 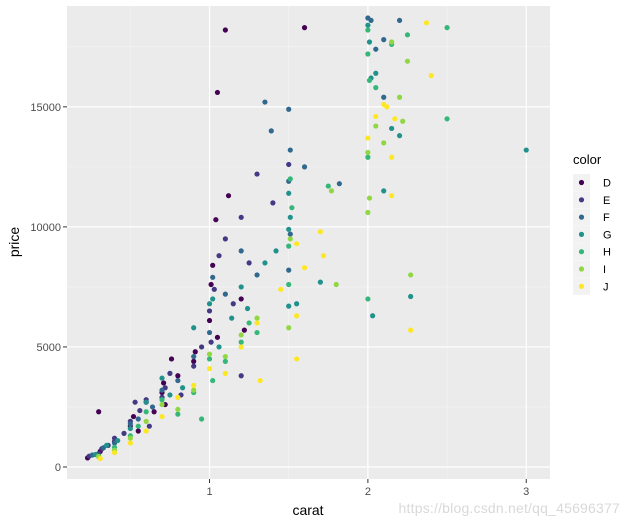 I want to click on legend-label-F: F, so click(x=606, y=218).